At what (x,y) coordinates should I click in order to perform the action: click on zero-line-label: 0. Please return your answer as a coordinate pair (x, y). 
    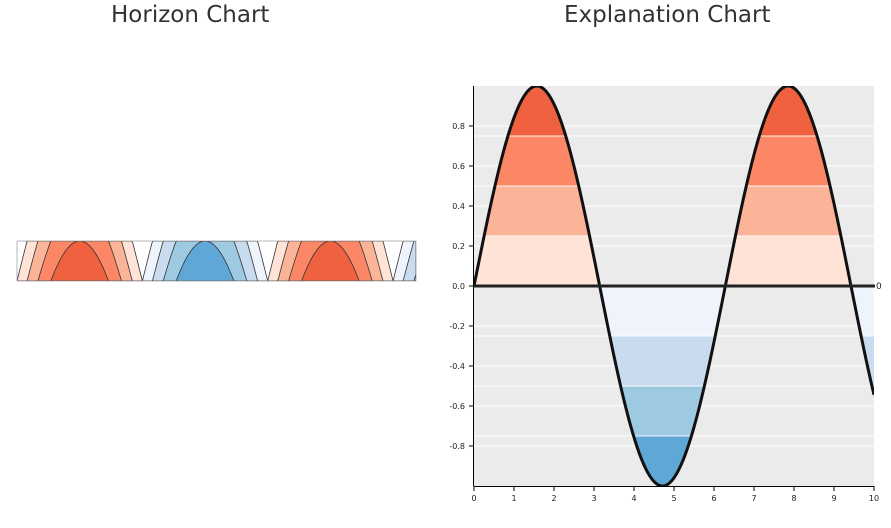
    Looking at the image, I should click on (879, 287).